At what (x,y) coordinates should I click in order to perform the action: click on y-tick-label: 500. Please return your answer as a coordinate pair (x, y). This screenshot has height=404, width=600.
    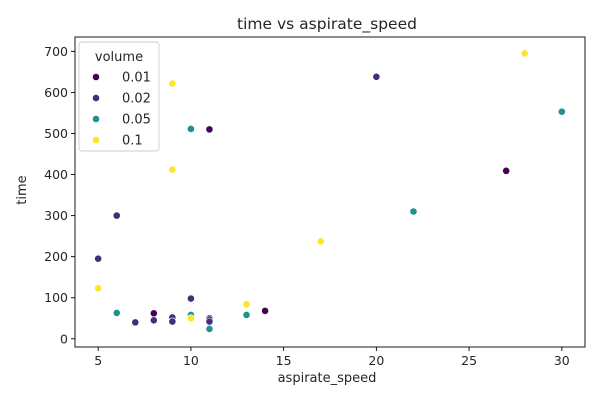
    Looking at the image, I should click on (56, 133).